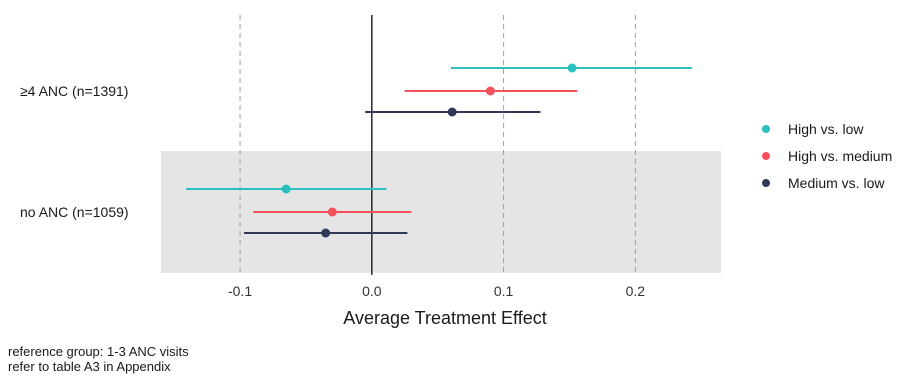 This screenshot has width=915, height=379. Describe the element at coordinates (444, 318) in the screenshot. I see `x-axis-title: Average Treatment Effect` at that location.